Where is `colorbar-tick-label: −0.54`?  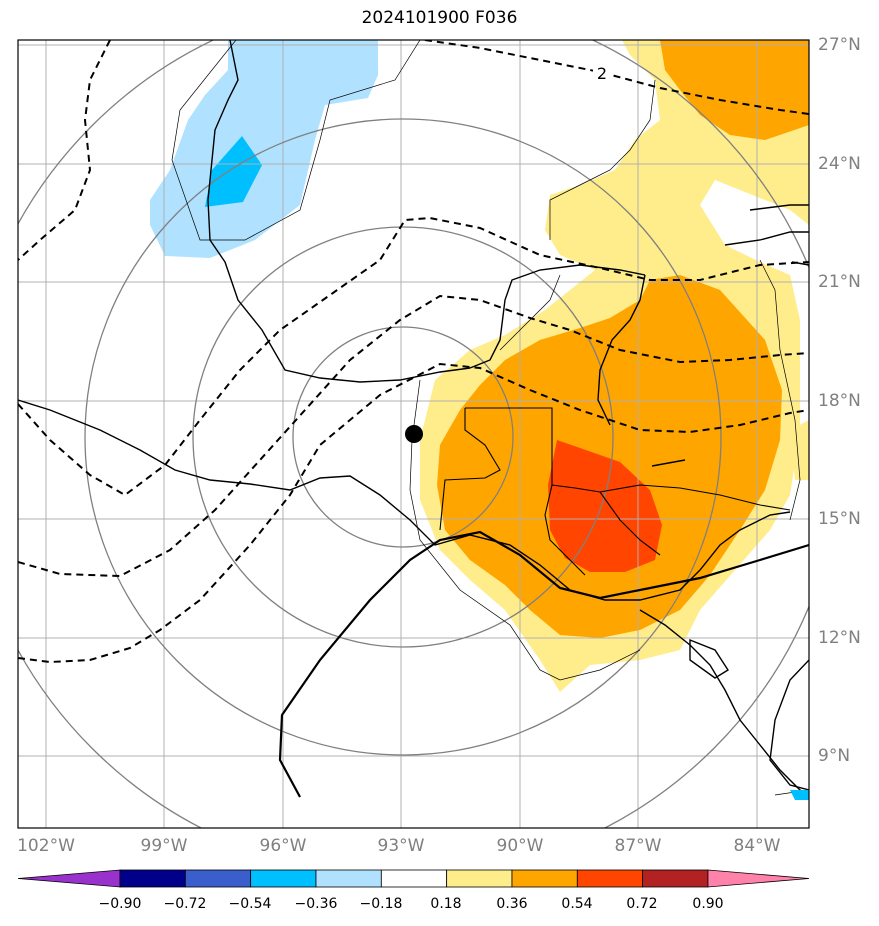
colorbar-tick-label: −0.54 is located at coordinates (250, 904).